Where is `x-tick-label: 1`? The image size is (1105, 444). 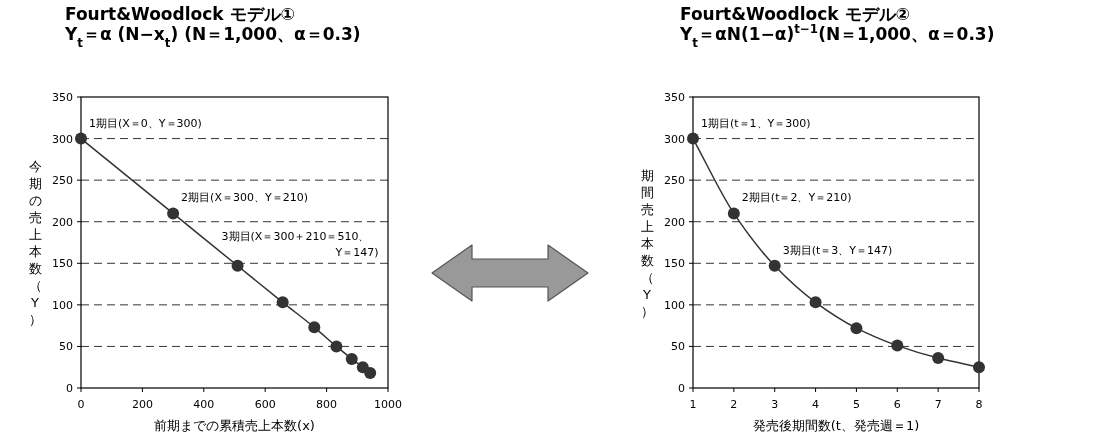
x-tick-label: 1 is located at coordinates (693, 404).